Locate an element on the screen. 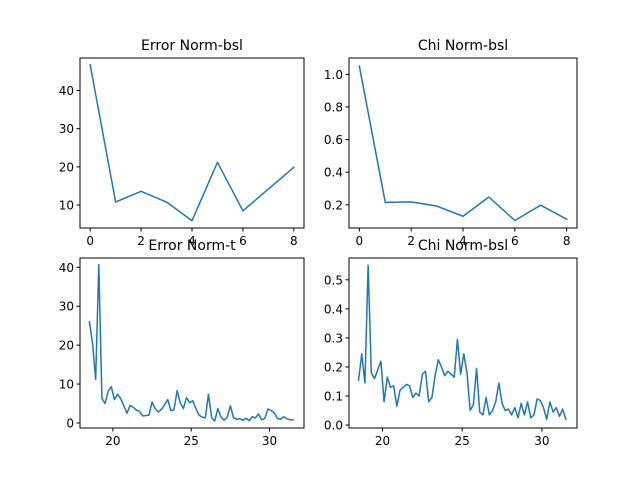 The width and height of the screenshot is (640, 480). y-tick-label: 0.1 is located at coordinates (333, 397).